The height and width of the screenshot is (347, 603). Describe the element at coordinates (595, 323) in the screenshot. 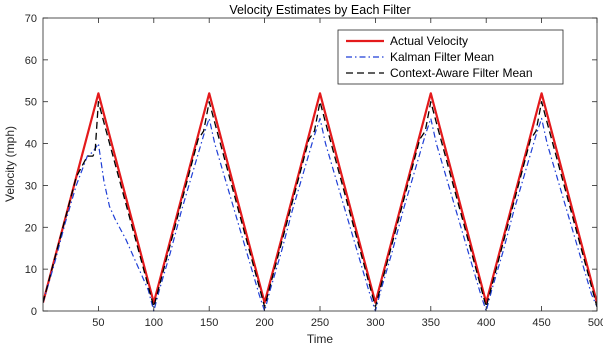

I see `x-tick-label: 500` at that location.